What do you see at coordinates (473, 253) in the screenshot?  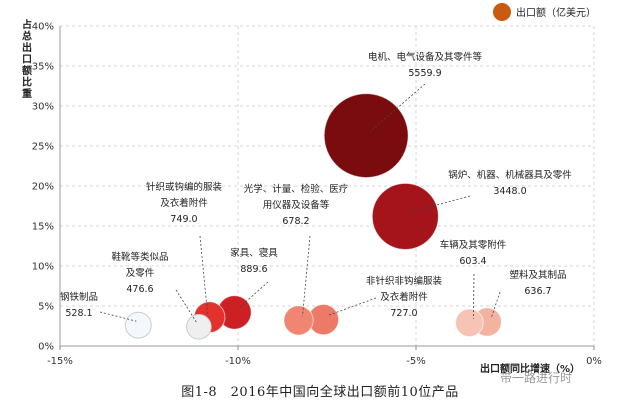 I see `bubble-label: 车辆及其零附件 603.4` at bounding box center [473, 253].